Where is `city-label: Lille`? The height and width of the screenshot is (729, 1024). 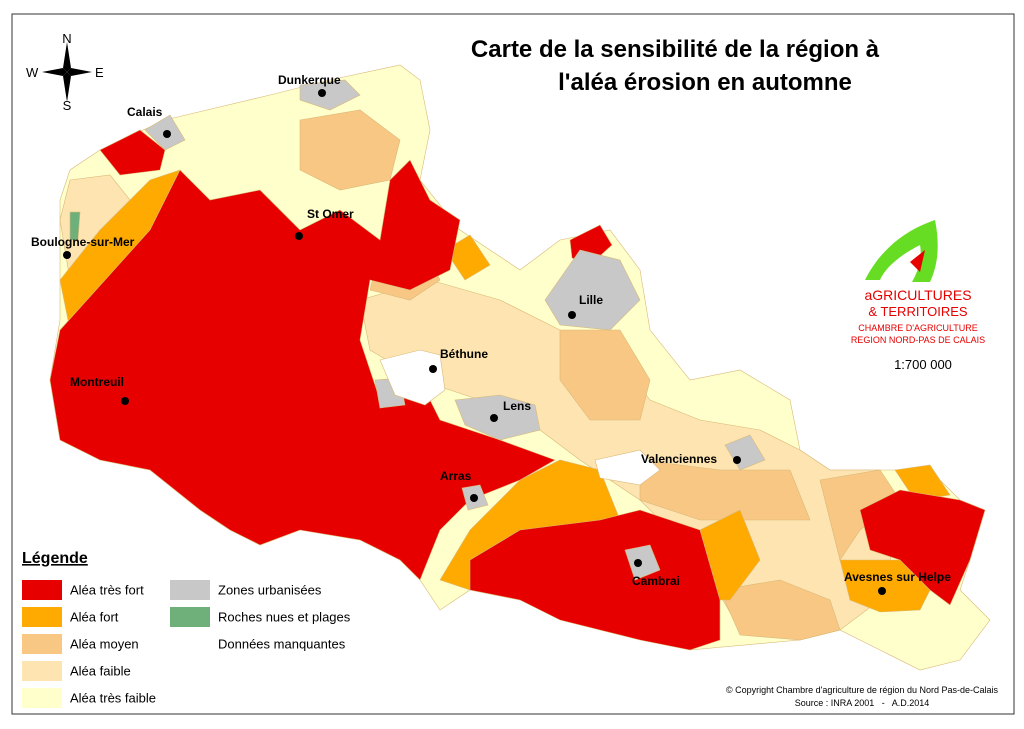 city-label: Lille is located at coordinates (591, 300).